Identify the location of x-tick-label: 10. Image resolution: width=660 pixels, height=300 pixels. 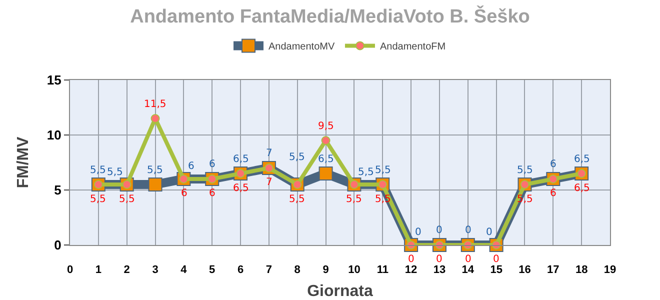
(354, 270).